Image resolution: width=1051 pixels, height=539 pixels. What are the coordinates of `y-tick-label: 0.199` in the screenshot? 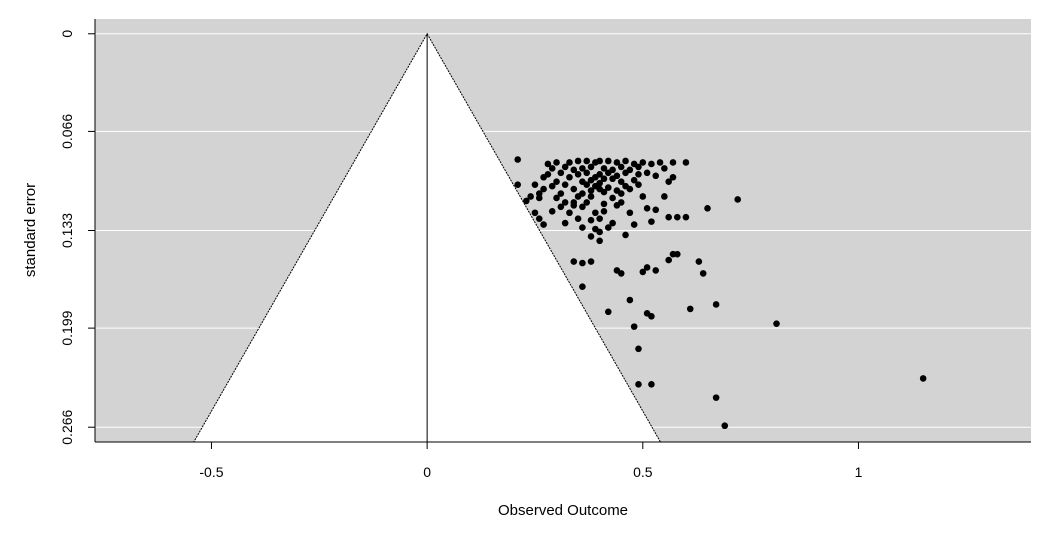 It's located at (67, 327).